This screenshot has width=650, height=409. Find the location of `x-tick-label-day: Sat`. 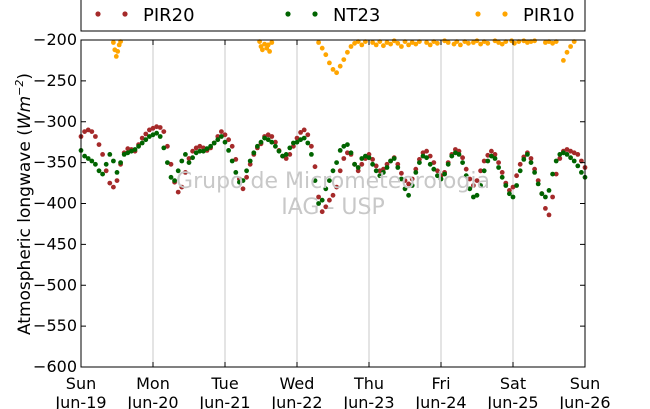

x-tick-label-day: Sat is located at coordinates (513, 383).